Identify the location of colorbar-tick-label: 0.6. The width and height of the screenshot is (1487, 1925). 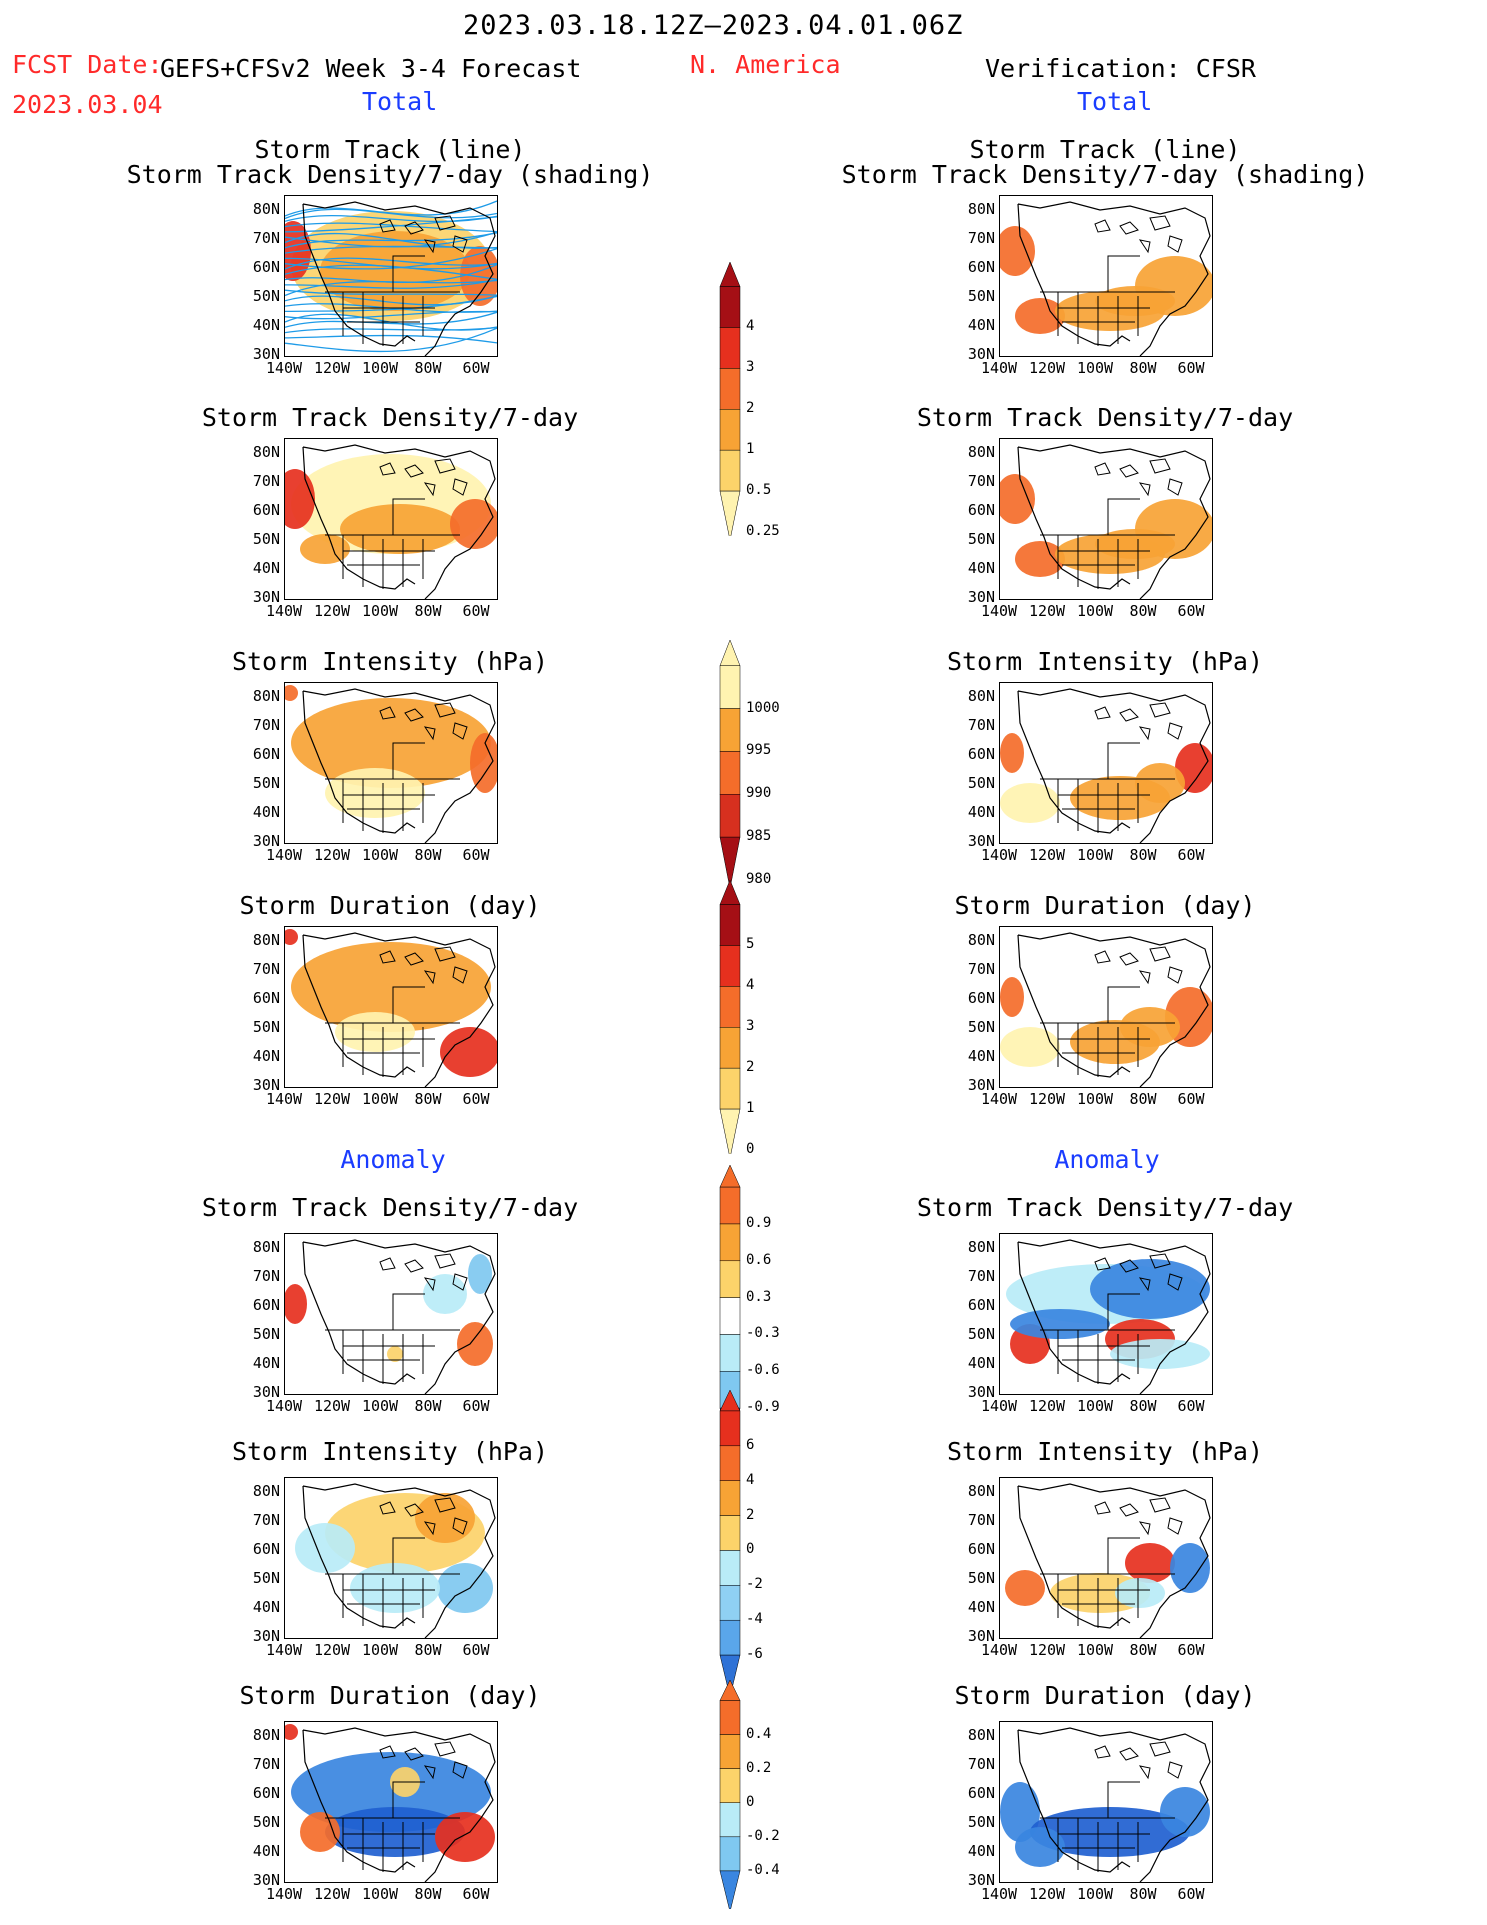
(759, 1259).